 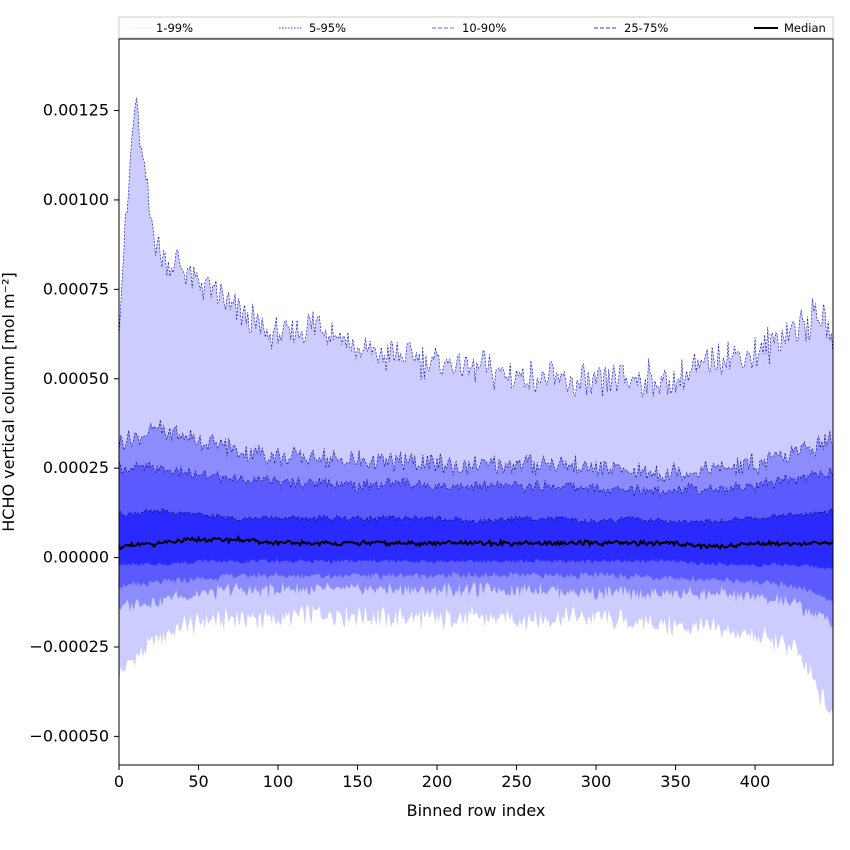 I want to click on legend: 1-99% 5-95% 10-90% 25-75% Median, so click(x=476, y=27).